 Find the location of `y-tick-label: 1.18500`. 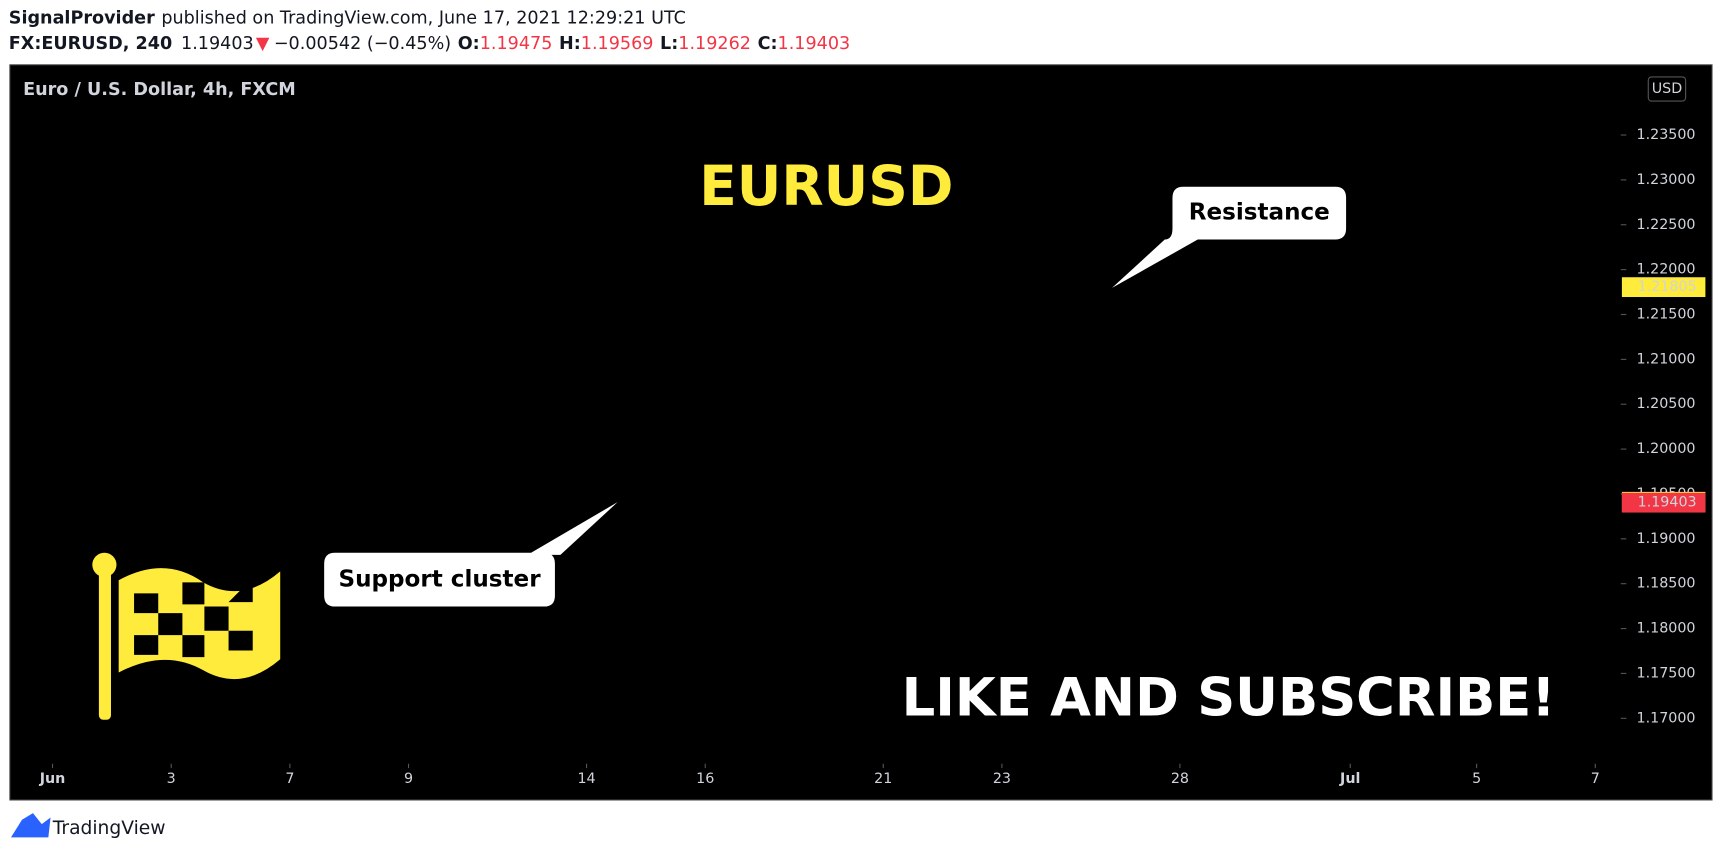

y-tick-label: 1.18500 is located at coordinates (1666, 584).